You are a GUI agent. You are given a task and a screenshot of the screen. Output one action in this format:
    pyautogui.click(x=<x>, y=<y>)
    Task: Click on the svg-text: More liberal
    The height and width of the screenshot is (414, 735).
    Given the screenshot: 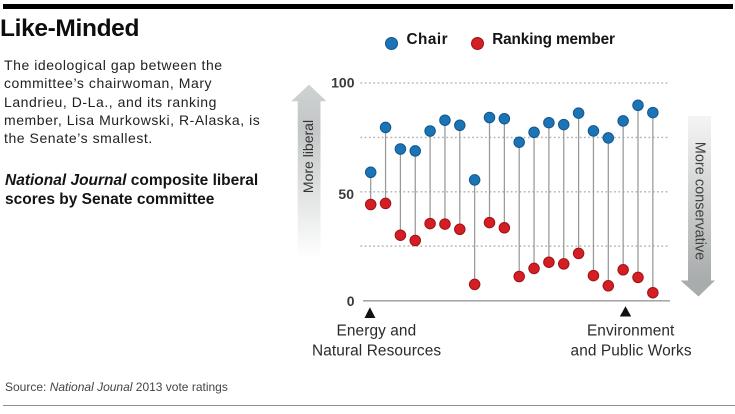 What is the action you would take?
    pyautogui.click(x=308, y=156)
    